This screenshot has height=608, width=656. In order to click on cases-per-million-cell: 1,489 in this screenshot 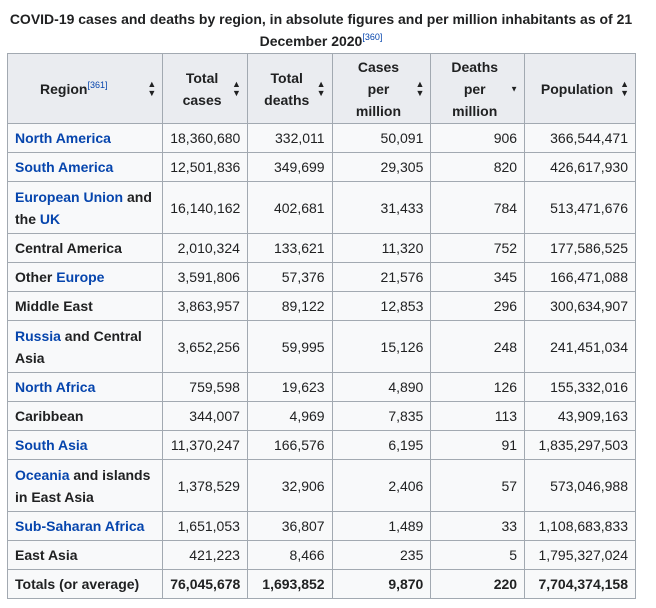, I will do `click(381, 526)`.